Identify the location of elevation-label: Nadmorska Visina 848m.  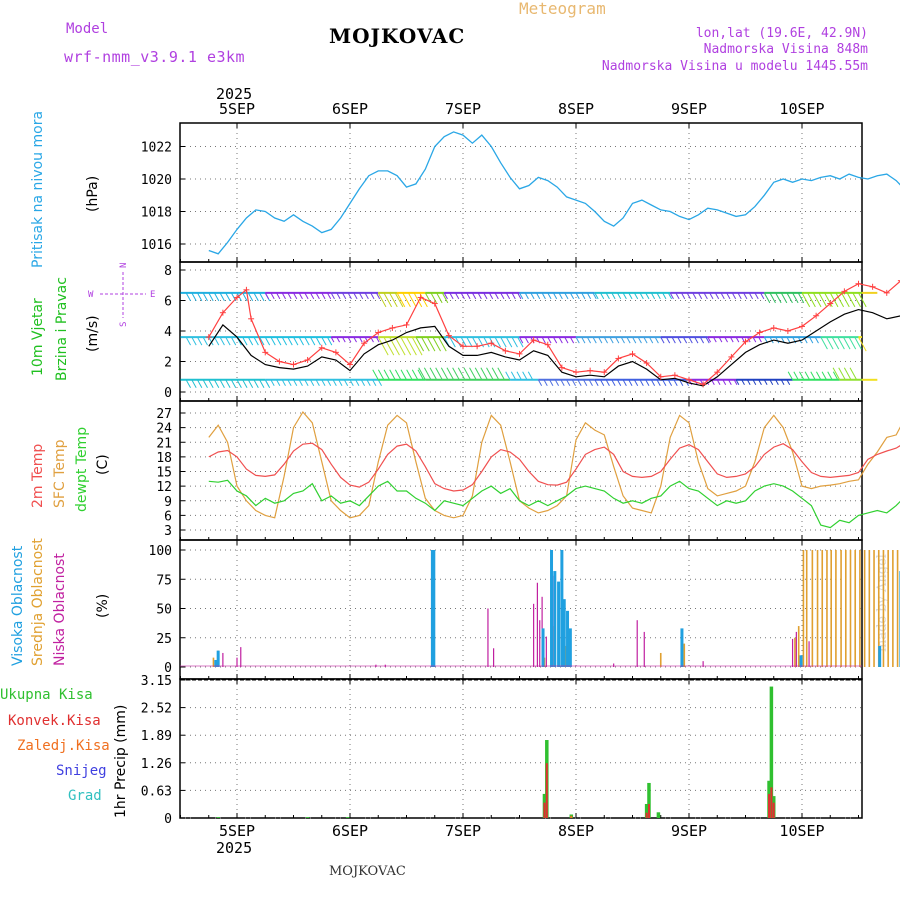
(786, 49).